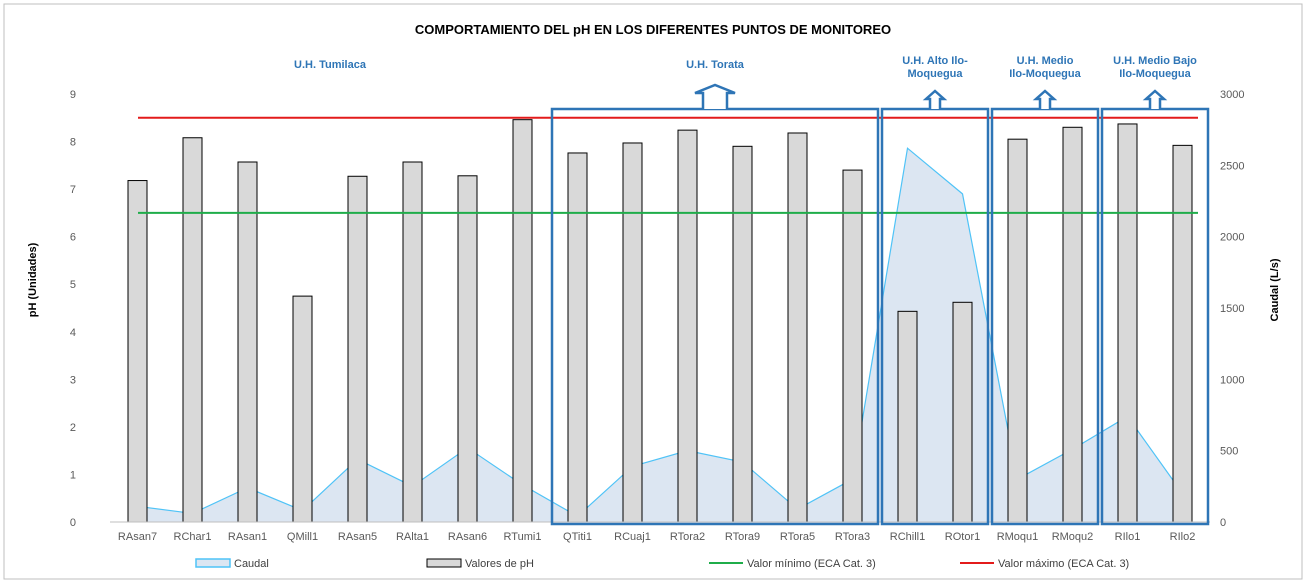  What do you see at coordinates (137, 537) in the screenshot?
I see `x-tick-label: RAsan7` at bounding box center [137, 537].